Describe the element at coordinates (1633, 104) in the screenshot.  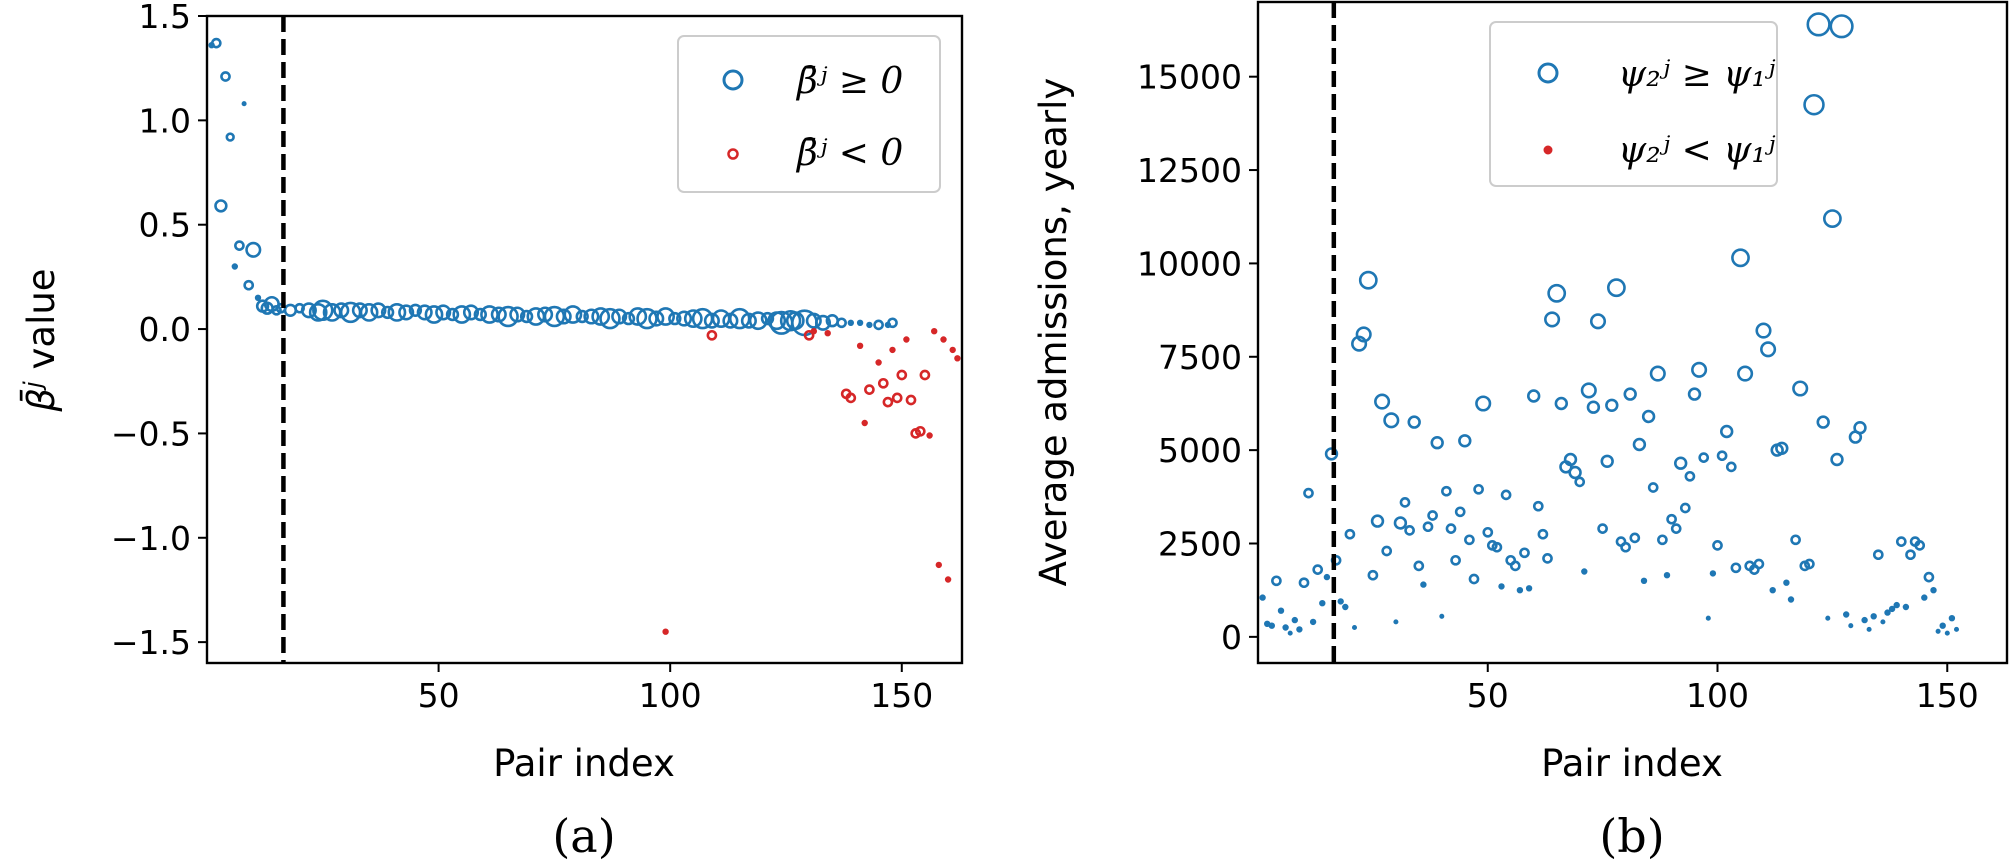
I see `panel-b-legend-box` at that location.